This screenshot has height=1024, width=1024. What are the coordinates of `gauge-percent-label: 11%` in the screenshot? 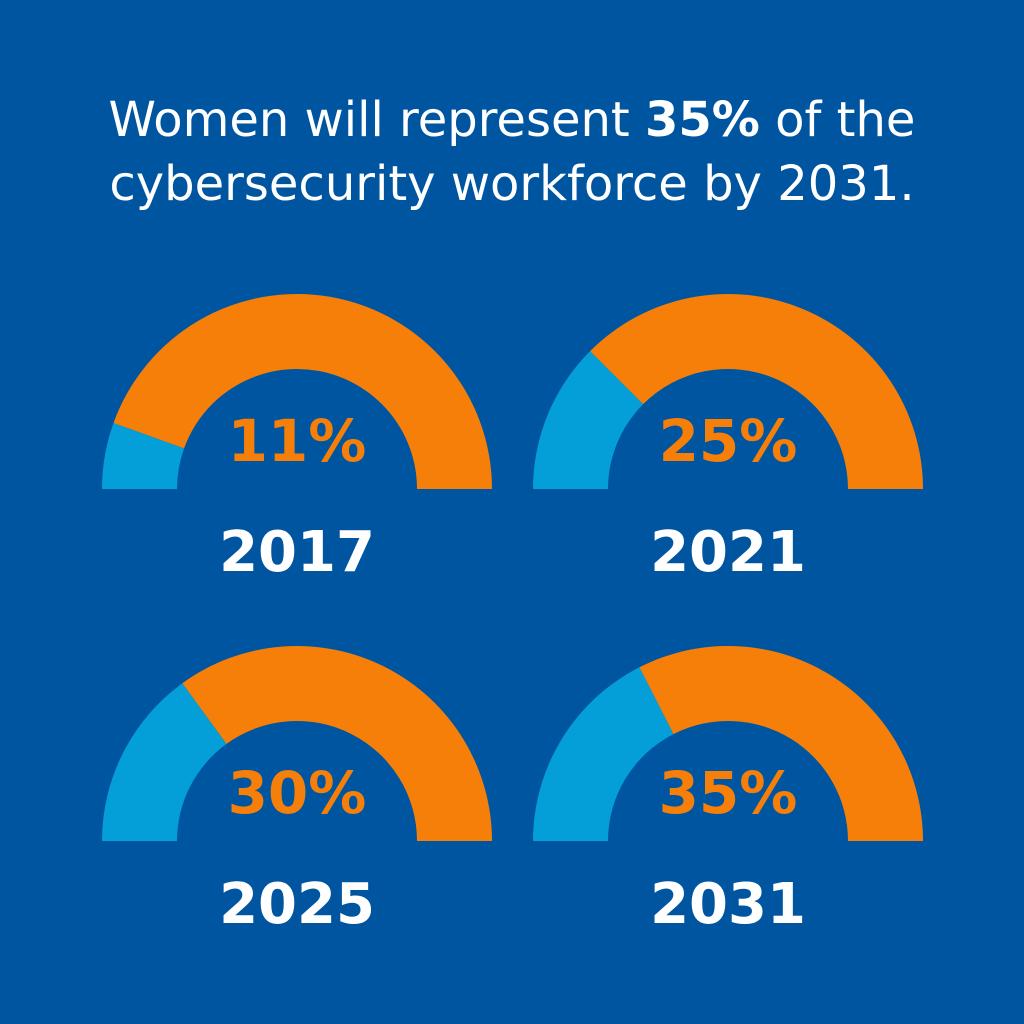 It's located at (297, 441).